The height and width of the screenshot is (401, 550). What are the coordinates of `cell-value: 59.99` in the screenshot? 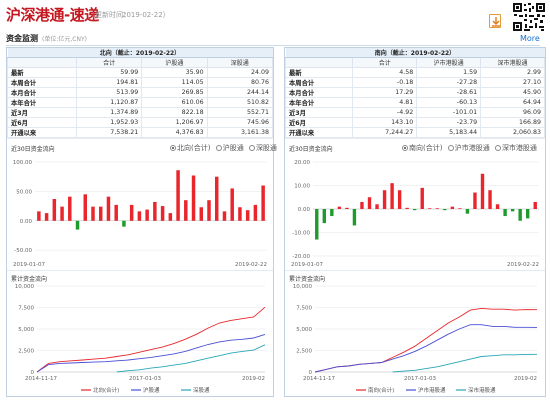 It's located at (109, 72).